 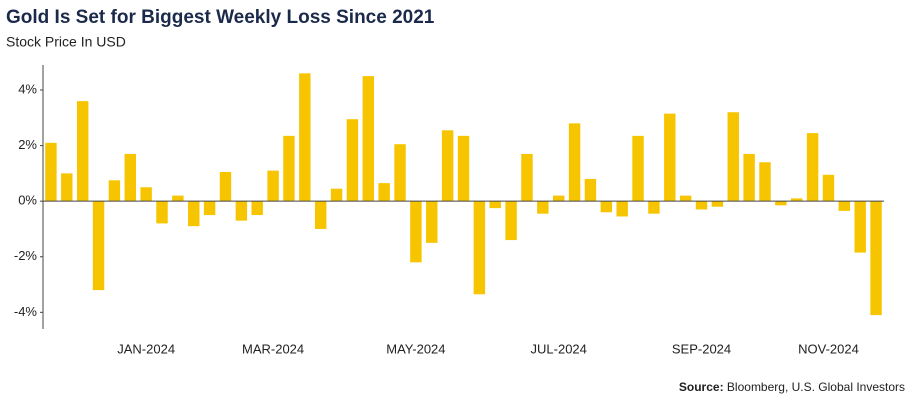 What do you see at coordinates (701, 348) in the screenshot?
I see `x-tick-label: SEP-2024` at bounding box center [701, 348].